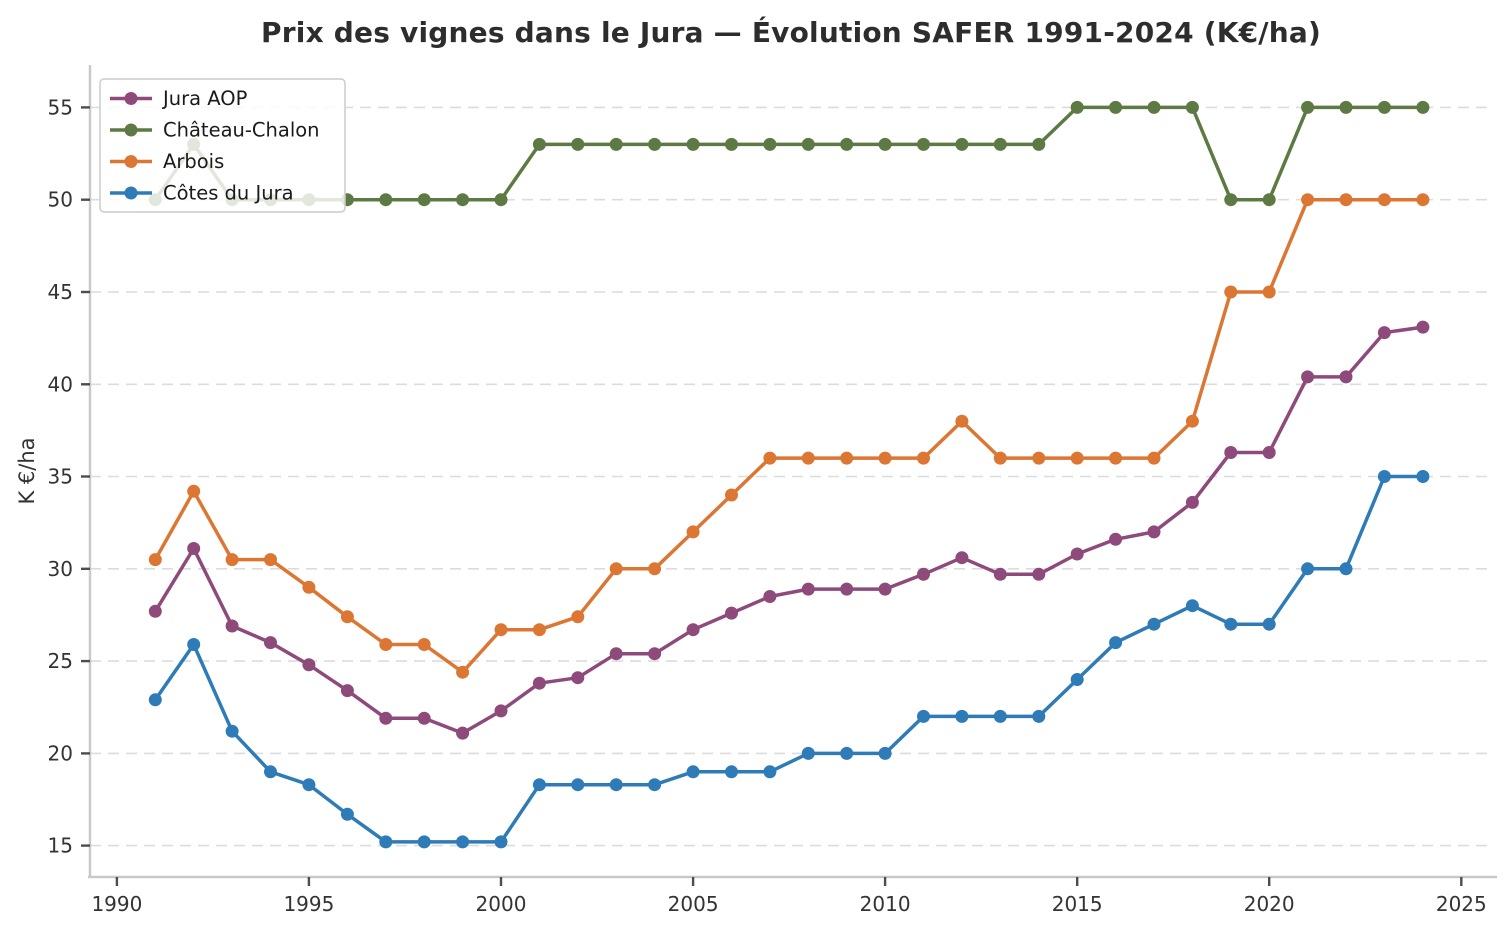 This screenshot has height=932, width=1505. I want to click on x-tick-label: 2010, so click(885, 904).